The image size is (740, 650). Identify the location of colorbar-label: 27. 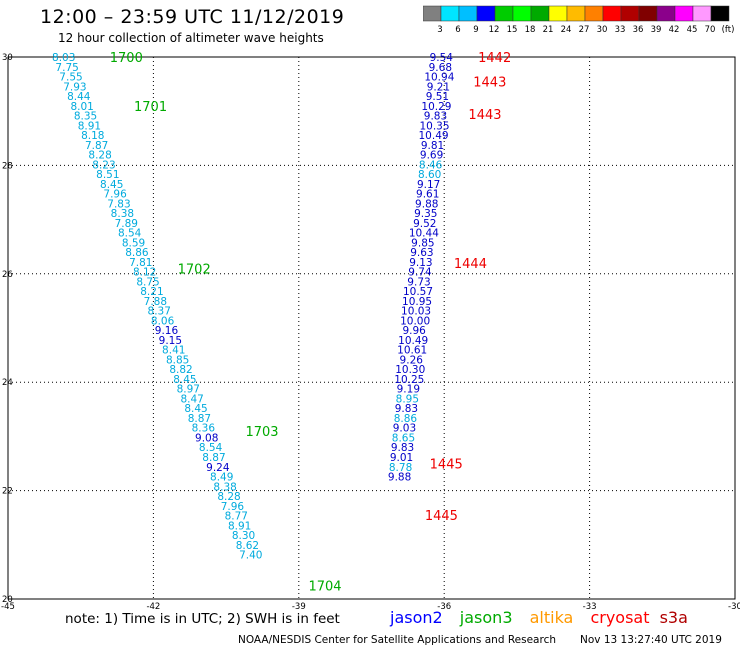
(584, 30).